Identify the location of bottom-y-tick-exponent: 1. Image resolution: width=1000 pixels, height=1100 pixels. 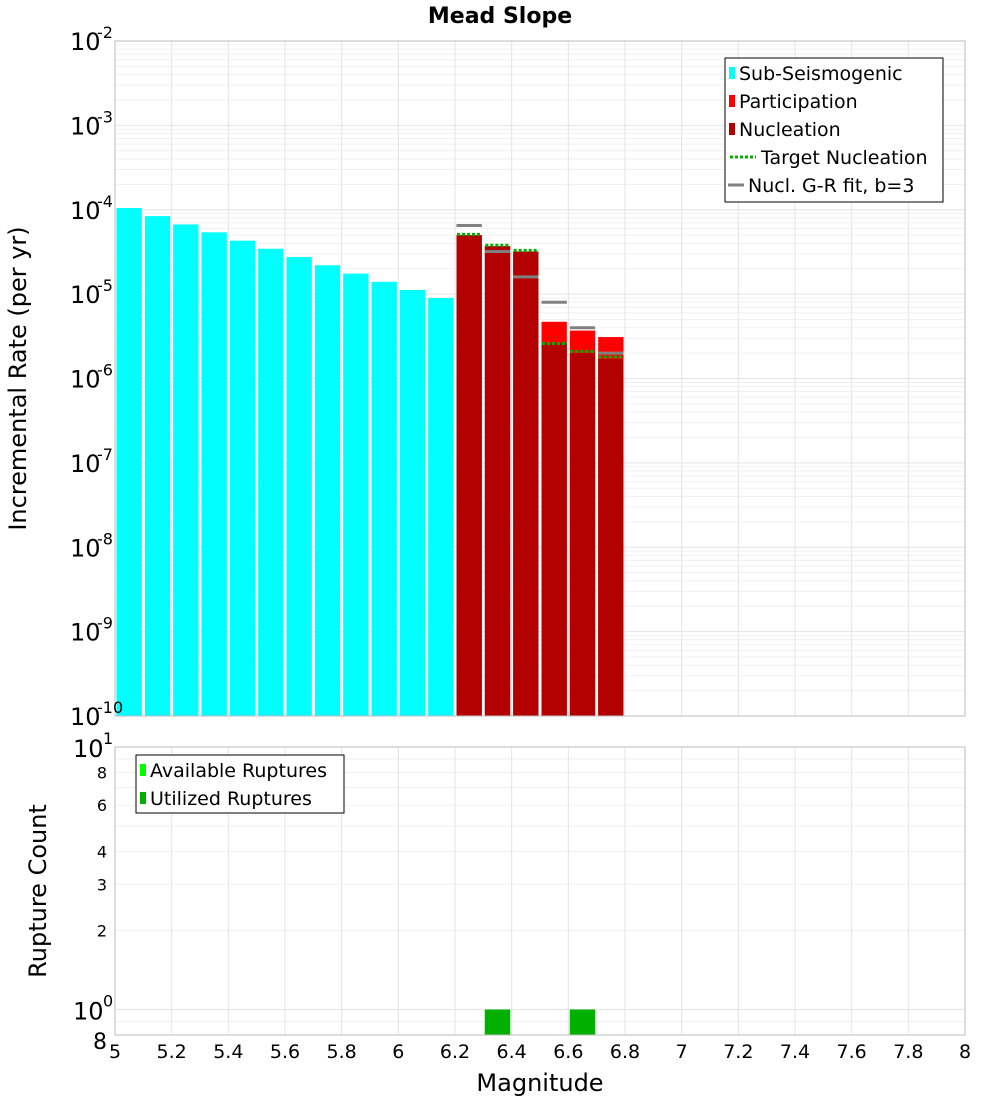
(108, 738).